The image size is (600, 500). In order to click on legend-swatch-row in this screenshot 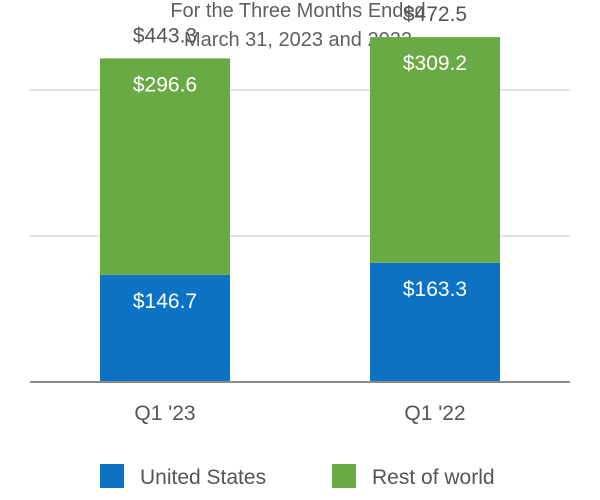, I will do `click(344, 476)`.